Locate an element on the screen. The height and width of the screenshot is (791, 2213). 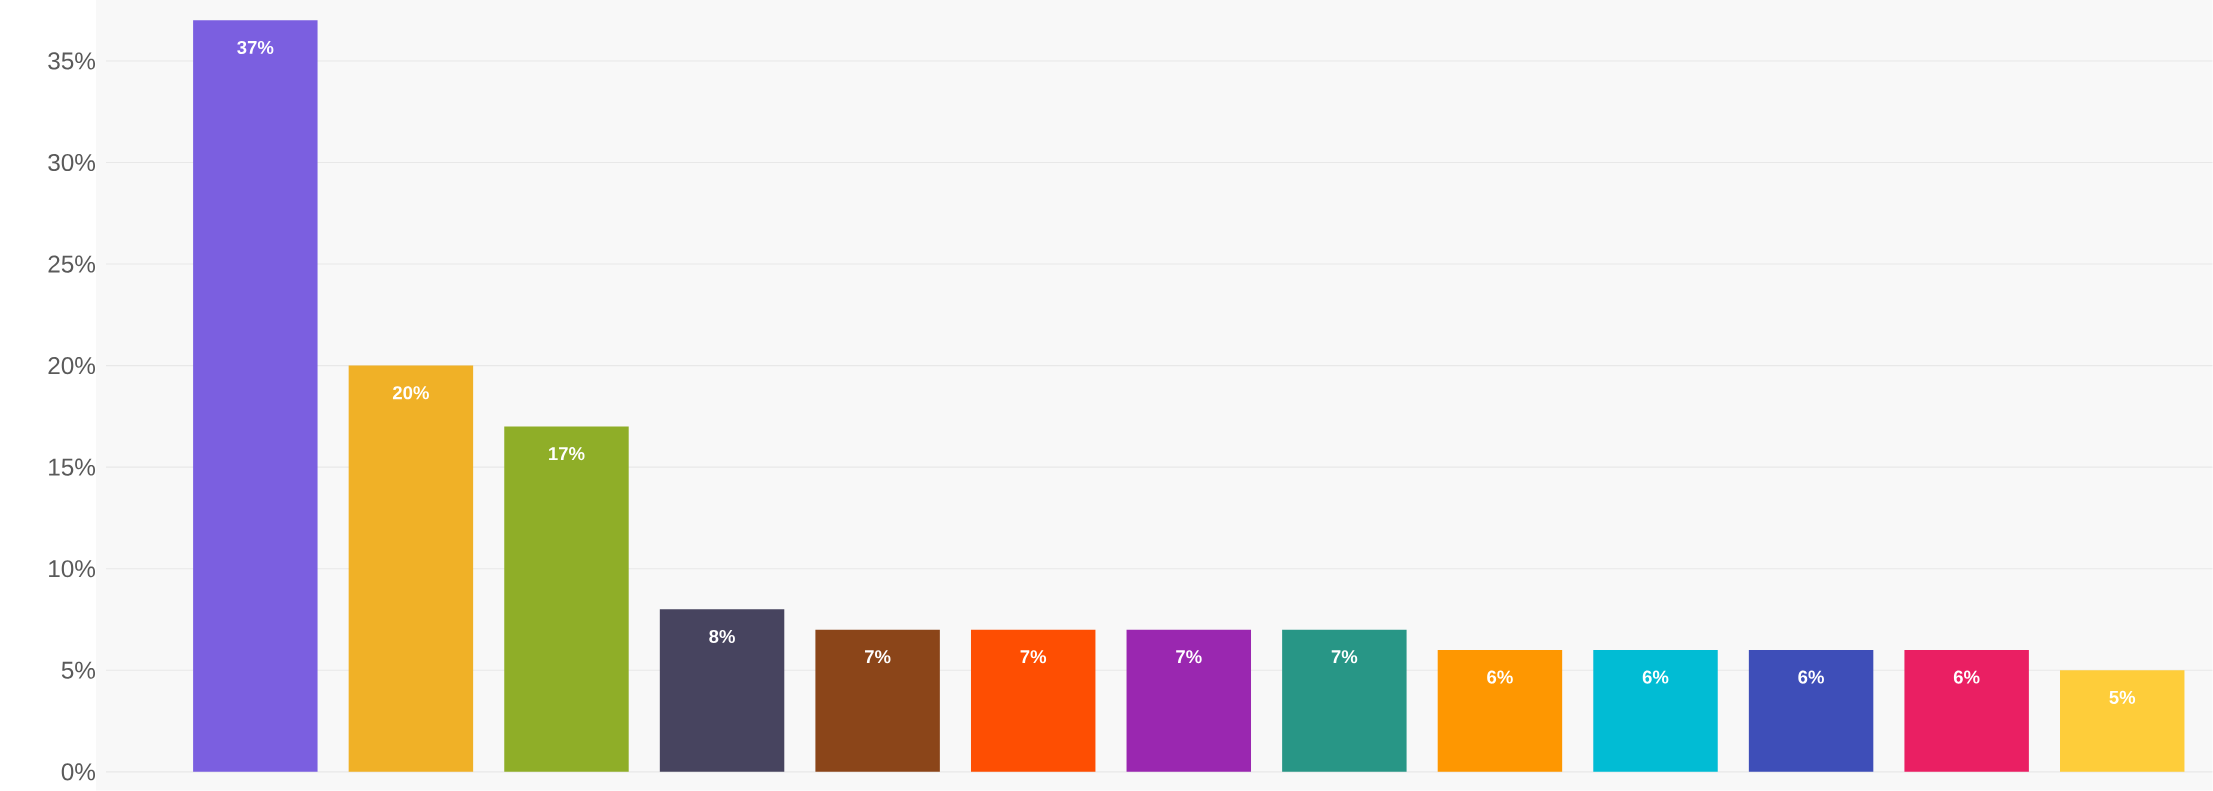
data-label: 5% is located at coordinates (2122, 697).